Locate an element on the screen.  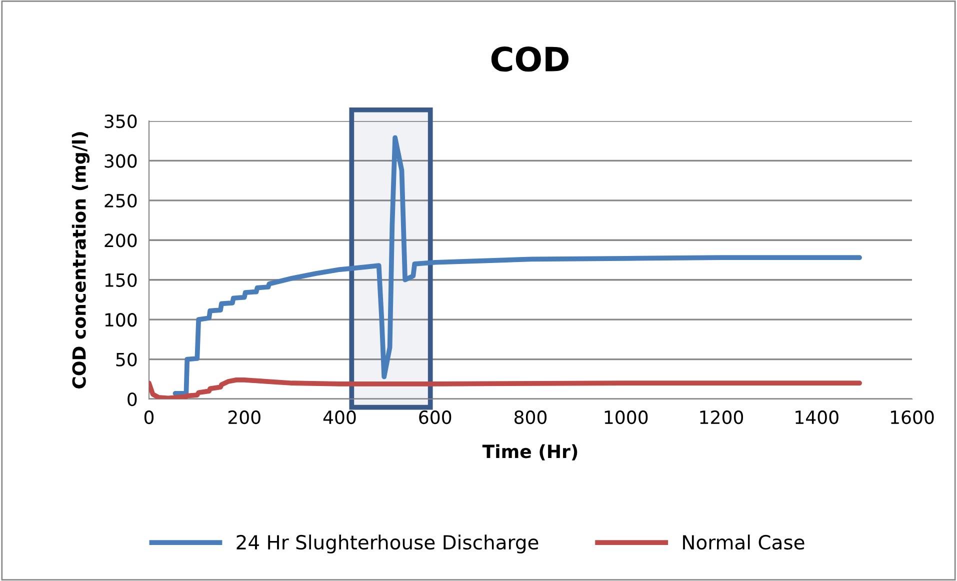
x-tick-label: 1600 is located at coordinates (912, 417).